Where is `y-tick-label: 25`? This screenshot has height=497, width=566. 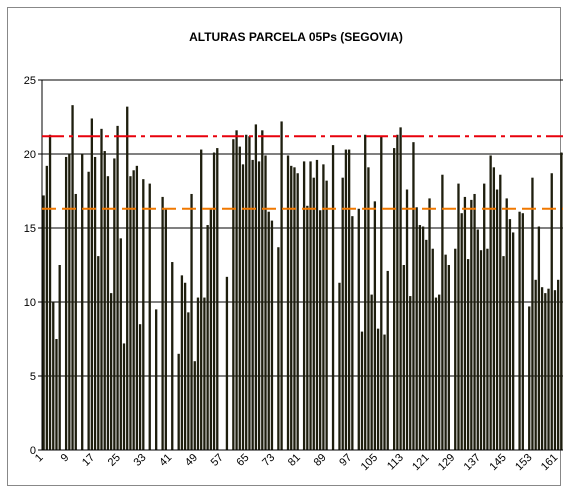
y-tick-label: 25 is located at coordinates (30, 81).